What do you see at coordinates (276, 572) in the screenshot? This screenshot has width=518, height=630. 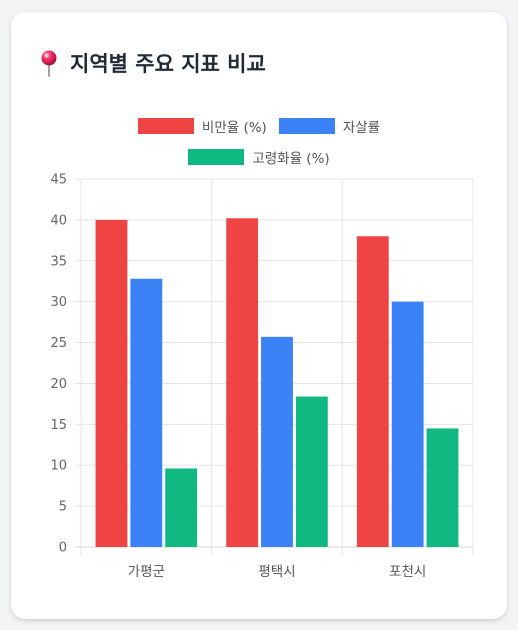 I see `x-tick-label: 평택시` at bounding box center [276, 572].